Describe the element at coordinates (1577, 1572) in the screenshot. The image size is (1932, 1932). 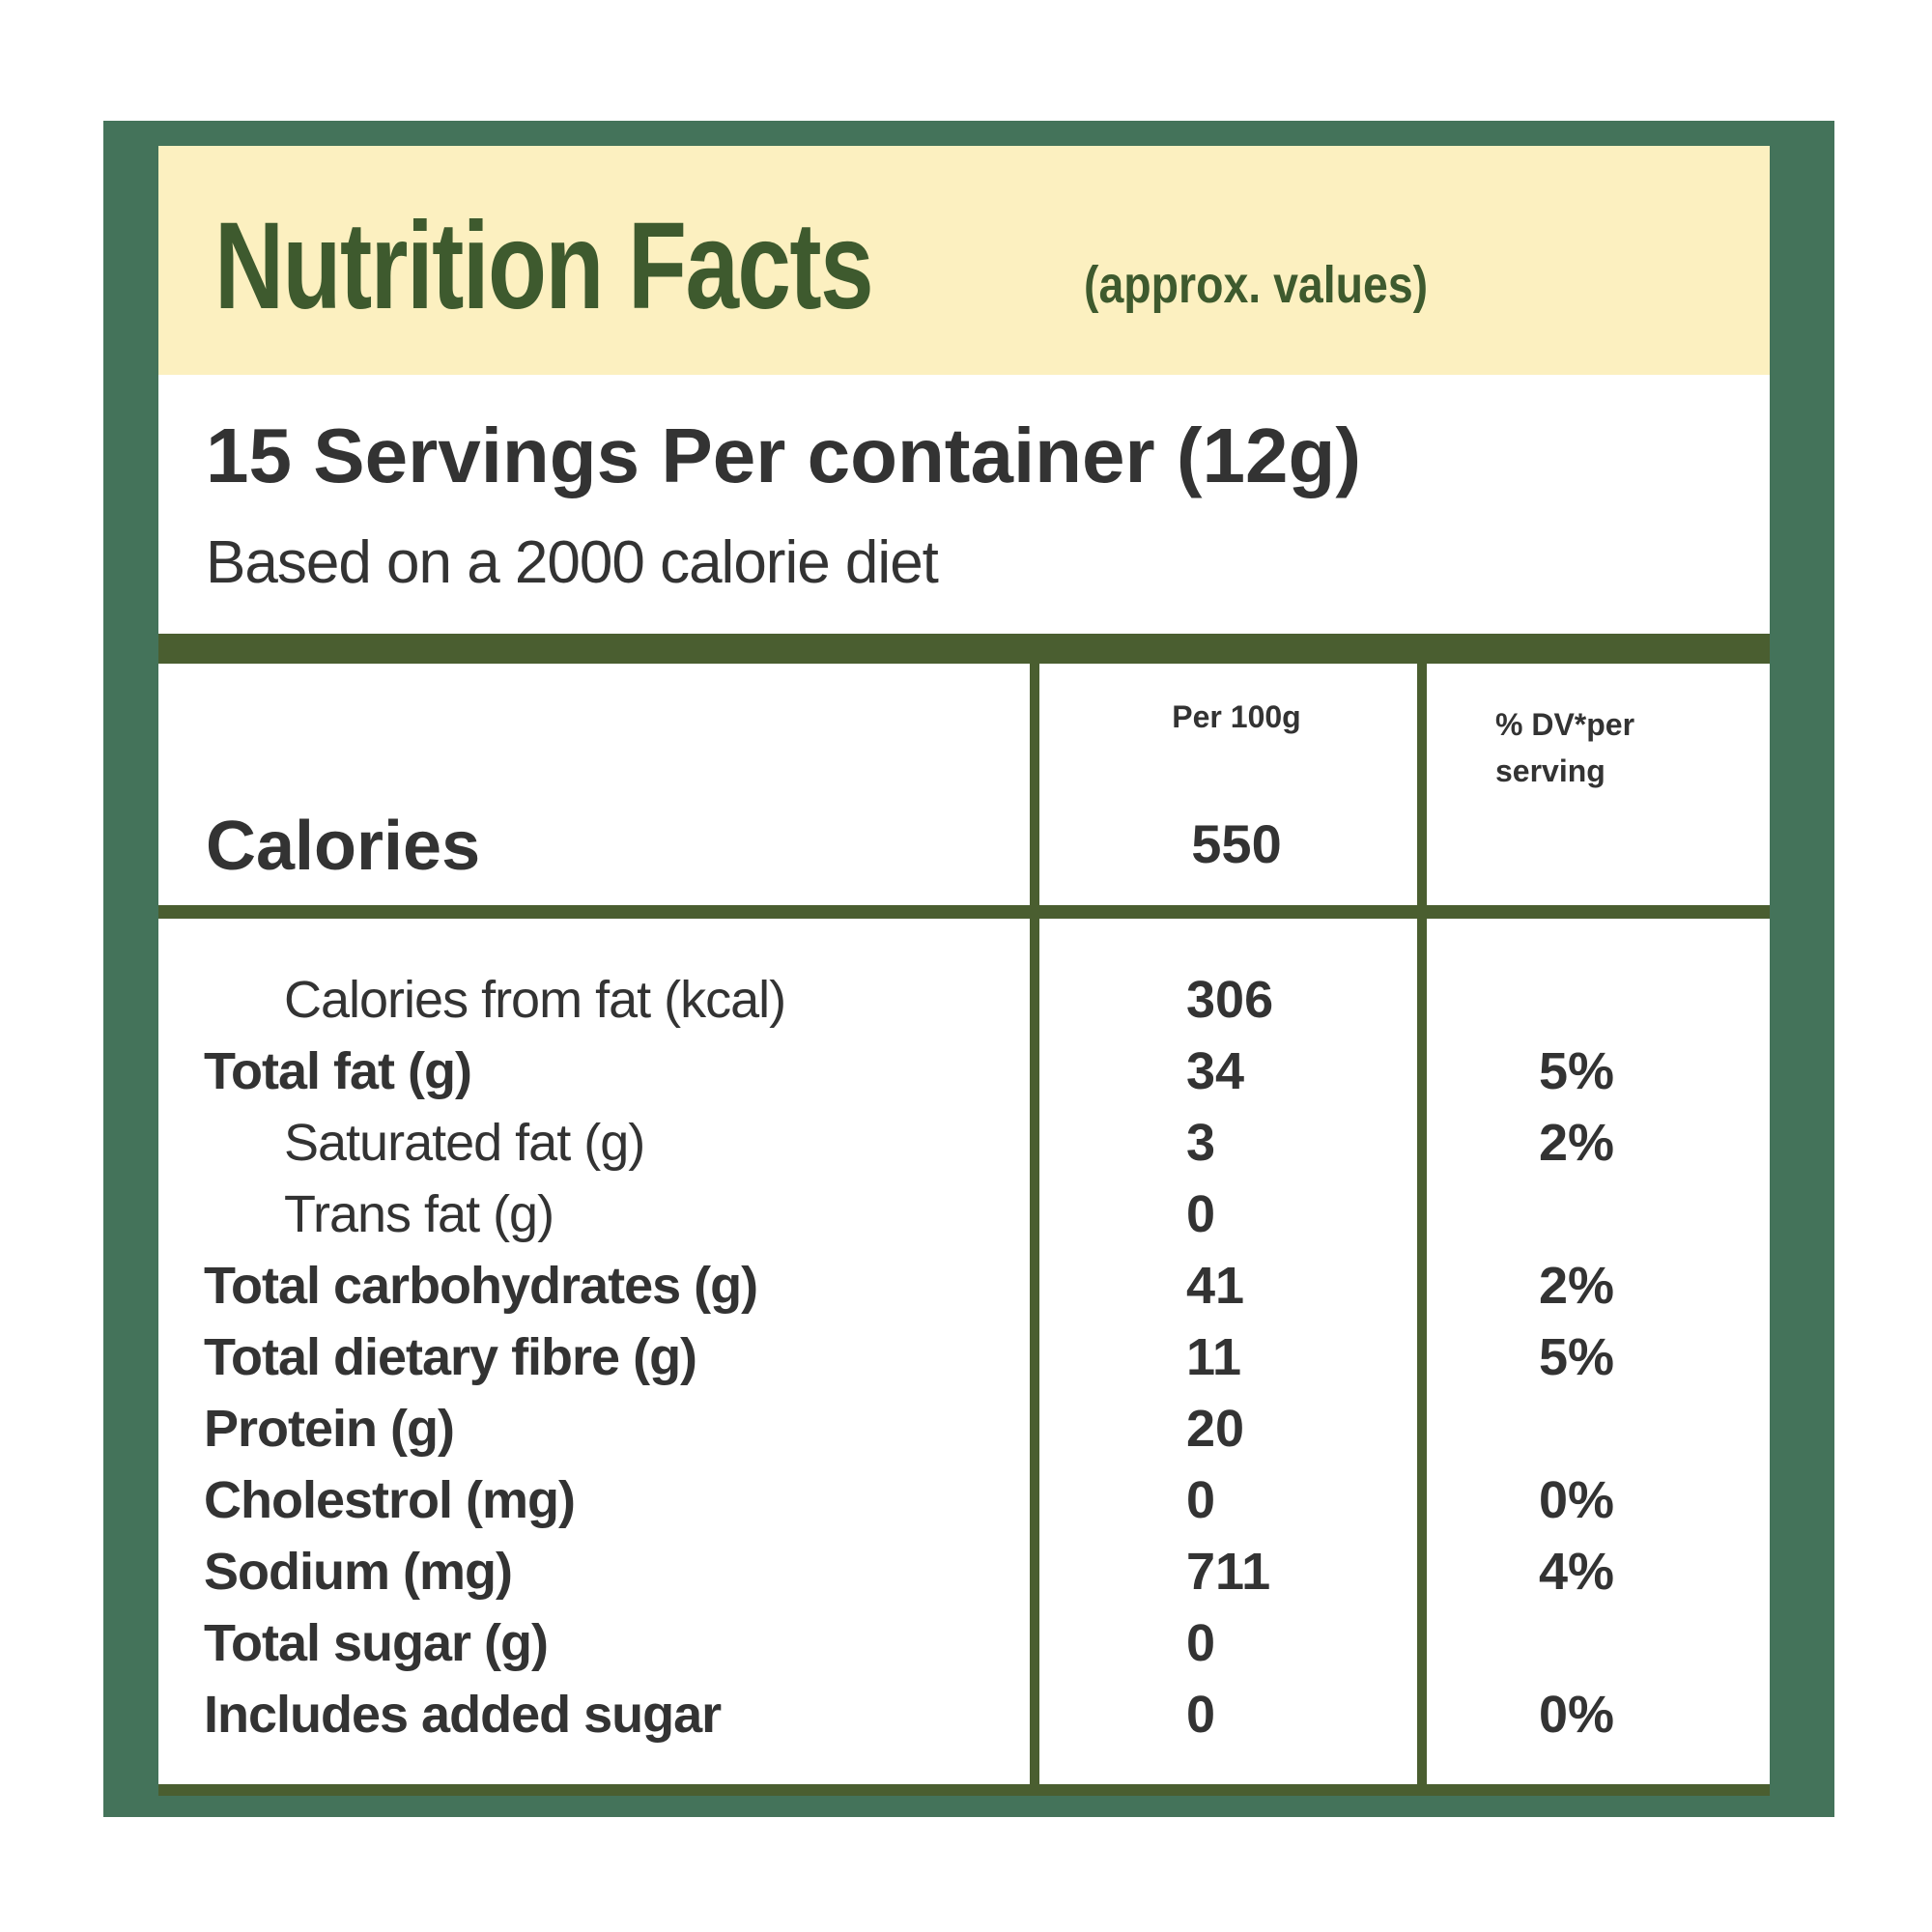
I see `nutrient-dv: 4%` at that location.